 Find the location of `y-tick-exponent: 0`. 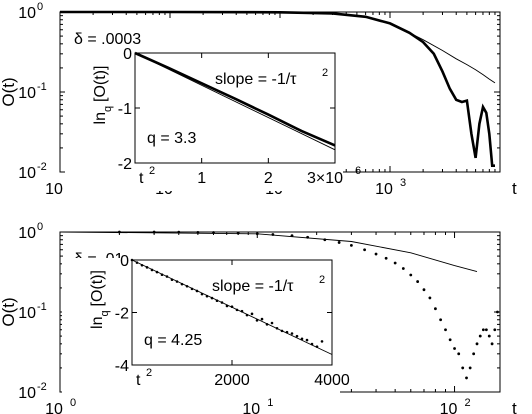

y-tick-exponent: 0 is located at coordinates (40, 7).